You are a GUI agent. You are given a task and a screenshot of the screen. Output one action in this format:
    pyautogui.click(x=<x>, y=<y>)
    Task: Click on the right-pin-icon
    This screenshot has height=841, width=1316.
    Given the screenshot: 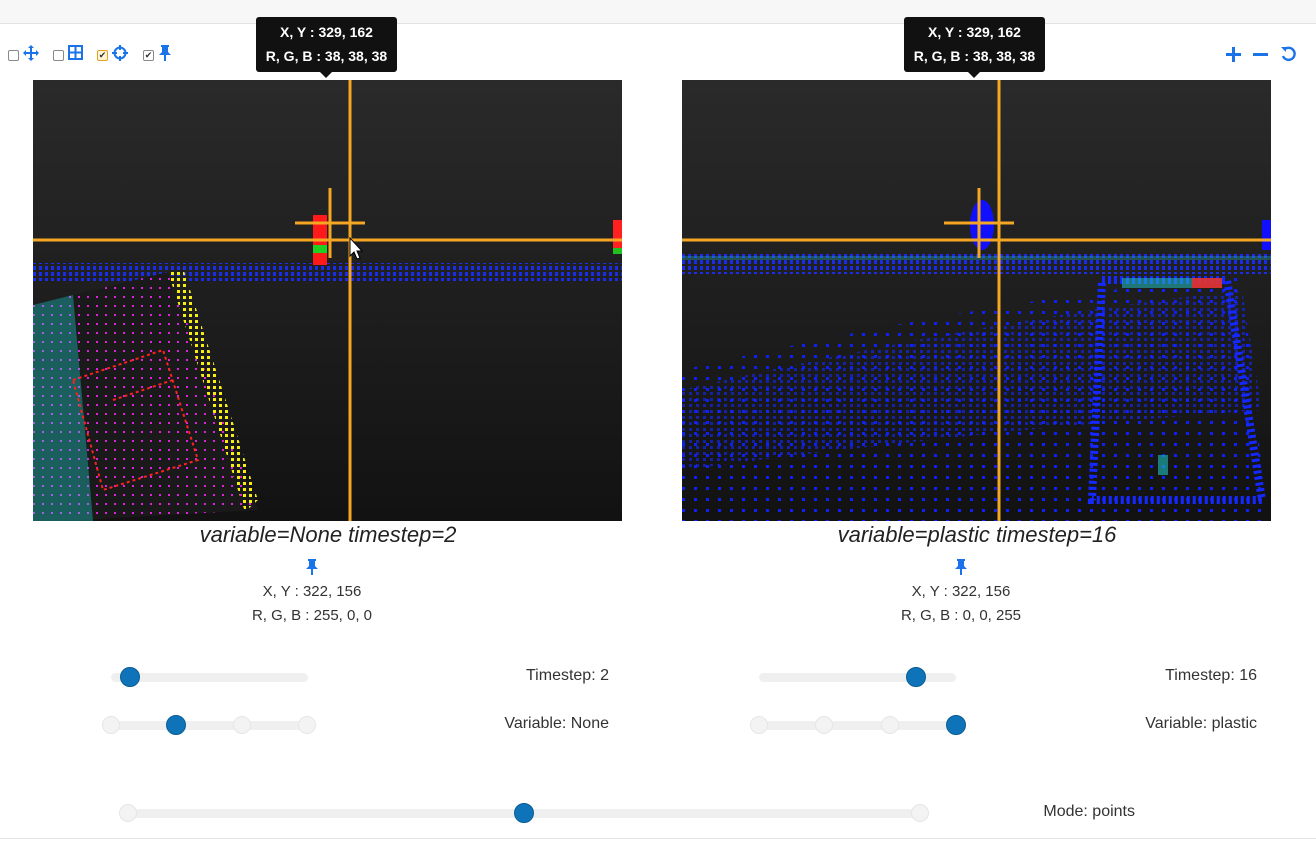 What is the action you would take?
    pyautogui.click(x=961, y=569)
    